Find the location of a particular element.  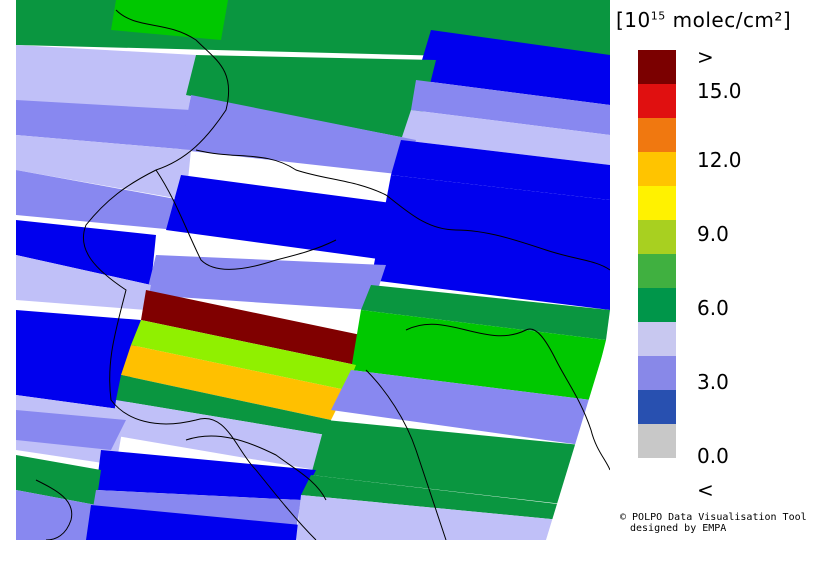

swiss-border is located at coordinates (246, 219).